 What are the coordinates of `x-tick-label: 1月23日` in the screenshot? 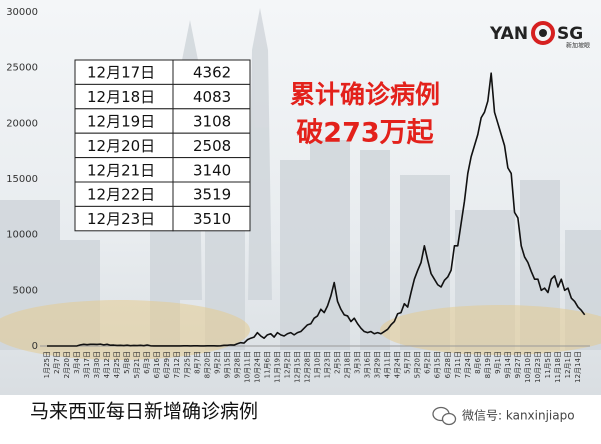 It's located at (328, 364).